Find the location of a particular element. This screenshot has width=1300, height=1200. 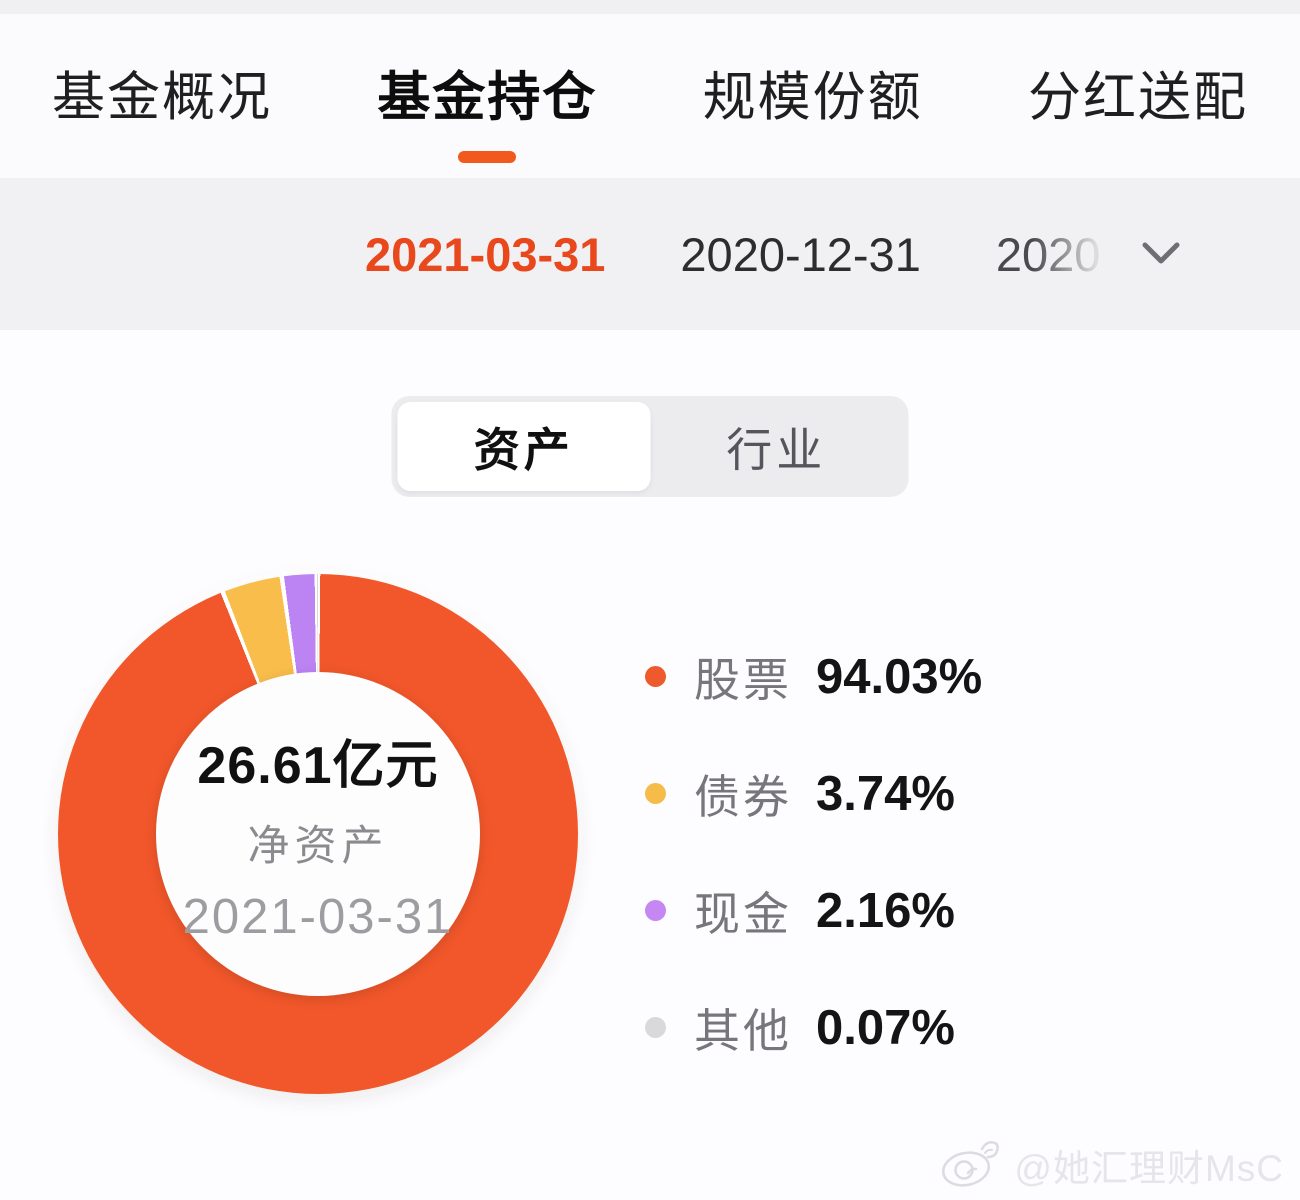

donut-center: 26.61亿元 净资产 2021-03-31 is located at coordinates (318, 834).